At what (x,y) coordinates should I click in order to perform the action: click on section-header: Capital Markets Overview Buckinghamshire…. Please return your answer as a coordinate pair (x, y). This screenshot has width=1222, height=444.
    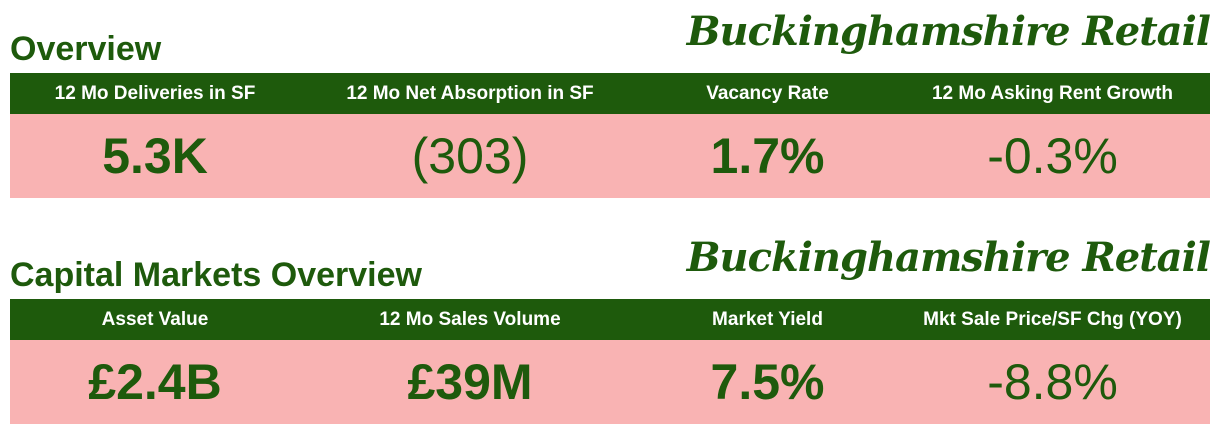
    Looking at the image, I should click on (610, 266).